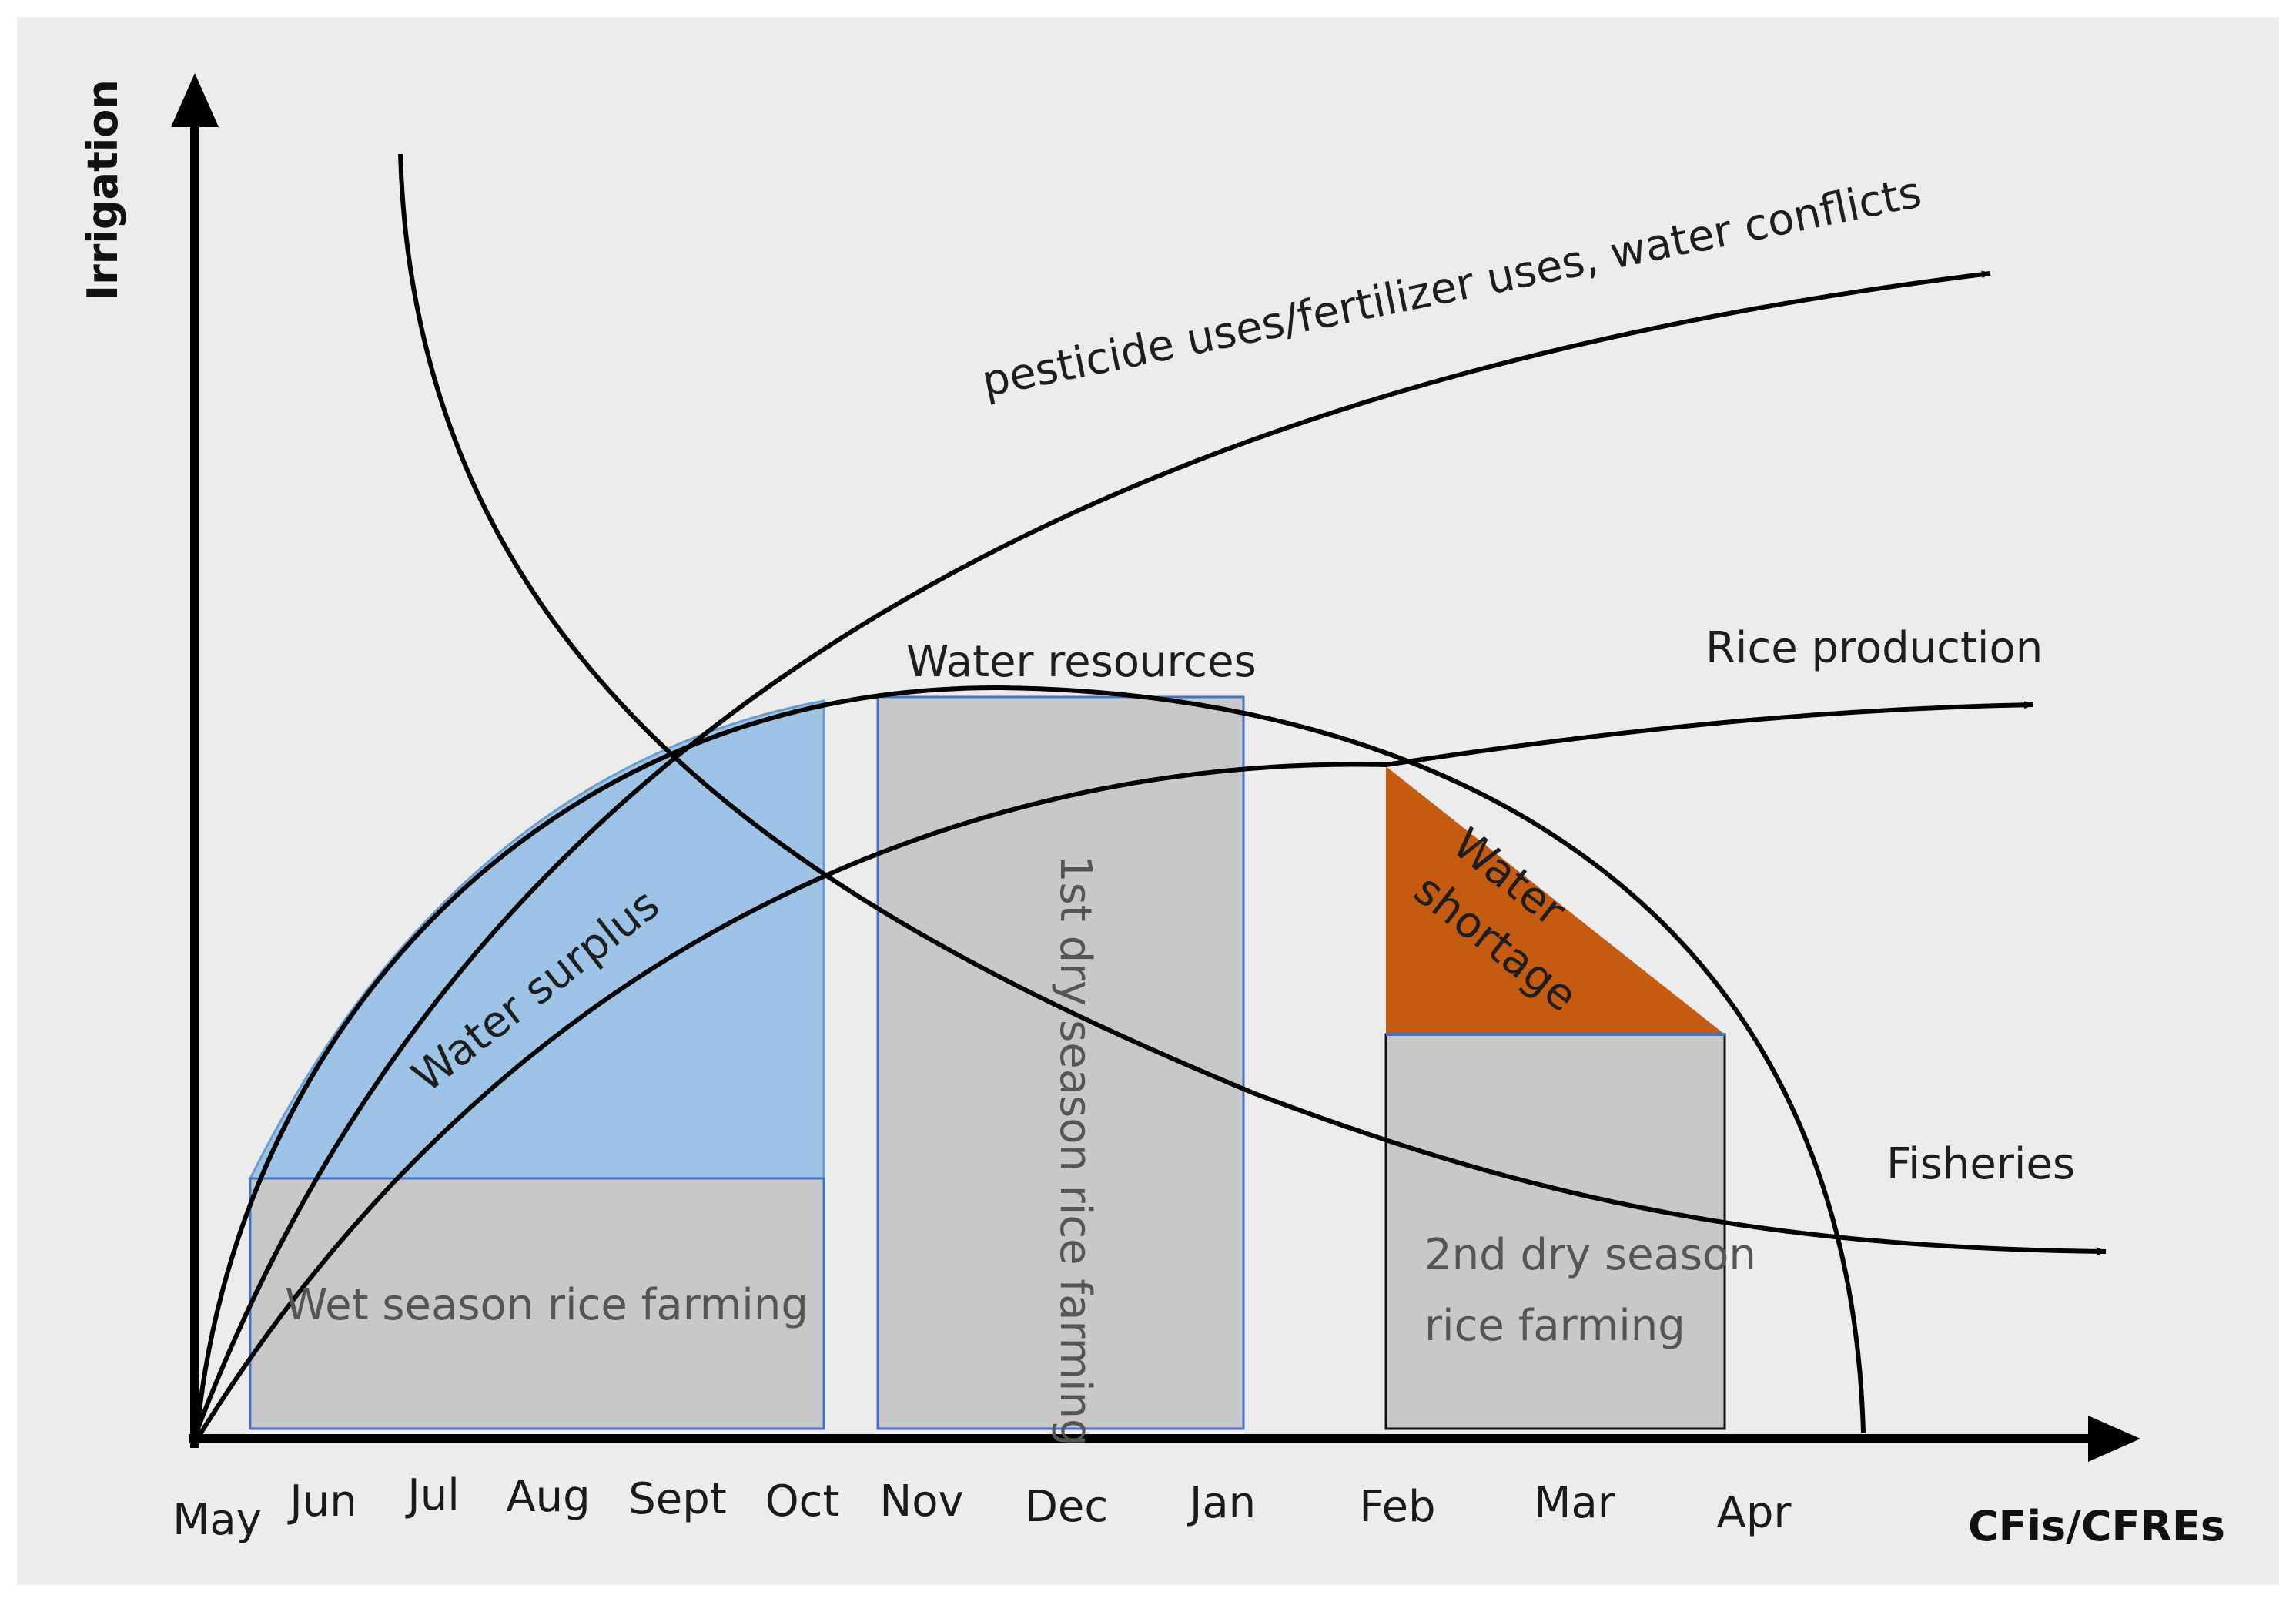 The height and width of the screenshot is (1602, 2296). I want to click on month-label: Mar, so click(1575, 1503).